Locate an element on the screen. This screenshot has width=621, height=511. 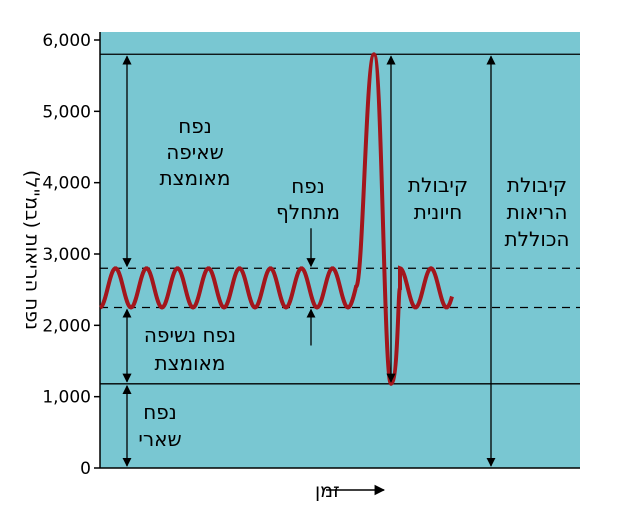
expiratory-reserve-label: נפח נשיפה מאומצת is located at coordinates (190, 349).